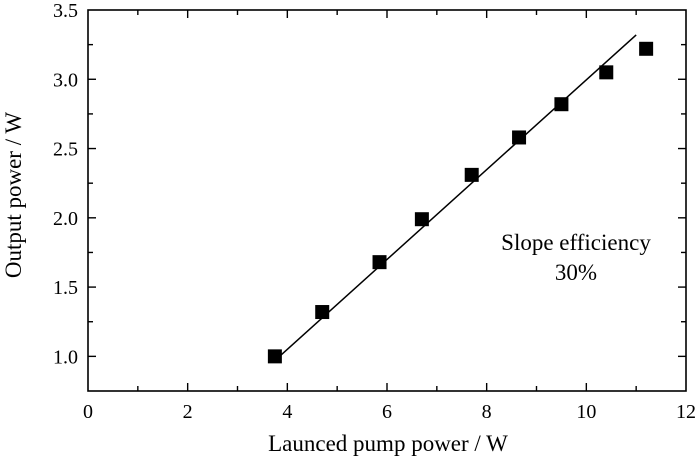 This screenshot has height=464, width=700. I want to click on y-tick-label: 1.0, so click(65, 357).